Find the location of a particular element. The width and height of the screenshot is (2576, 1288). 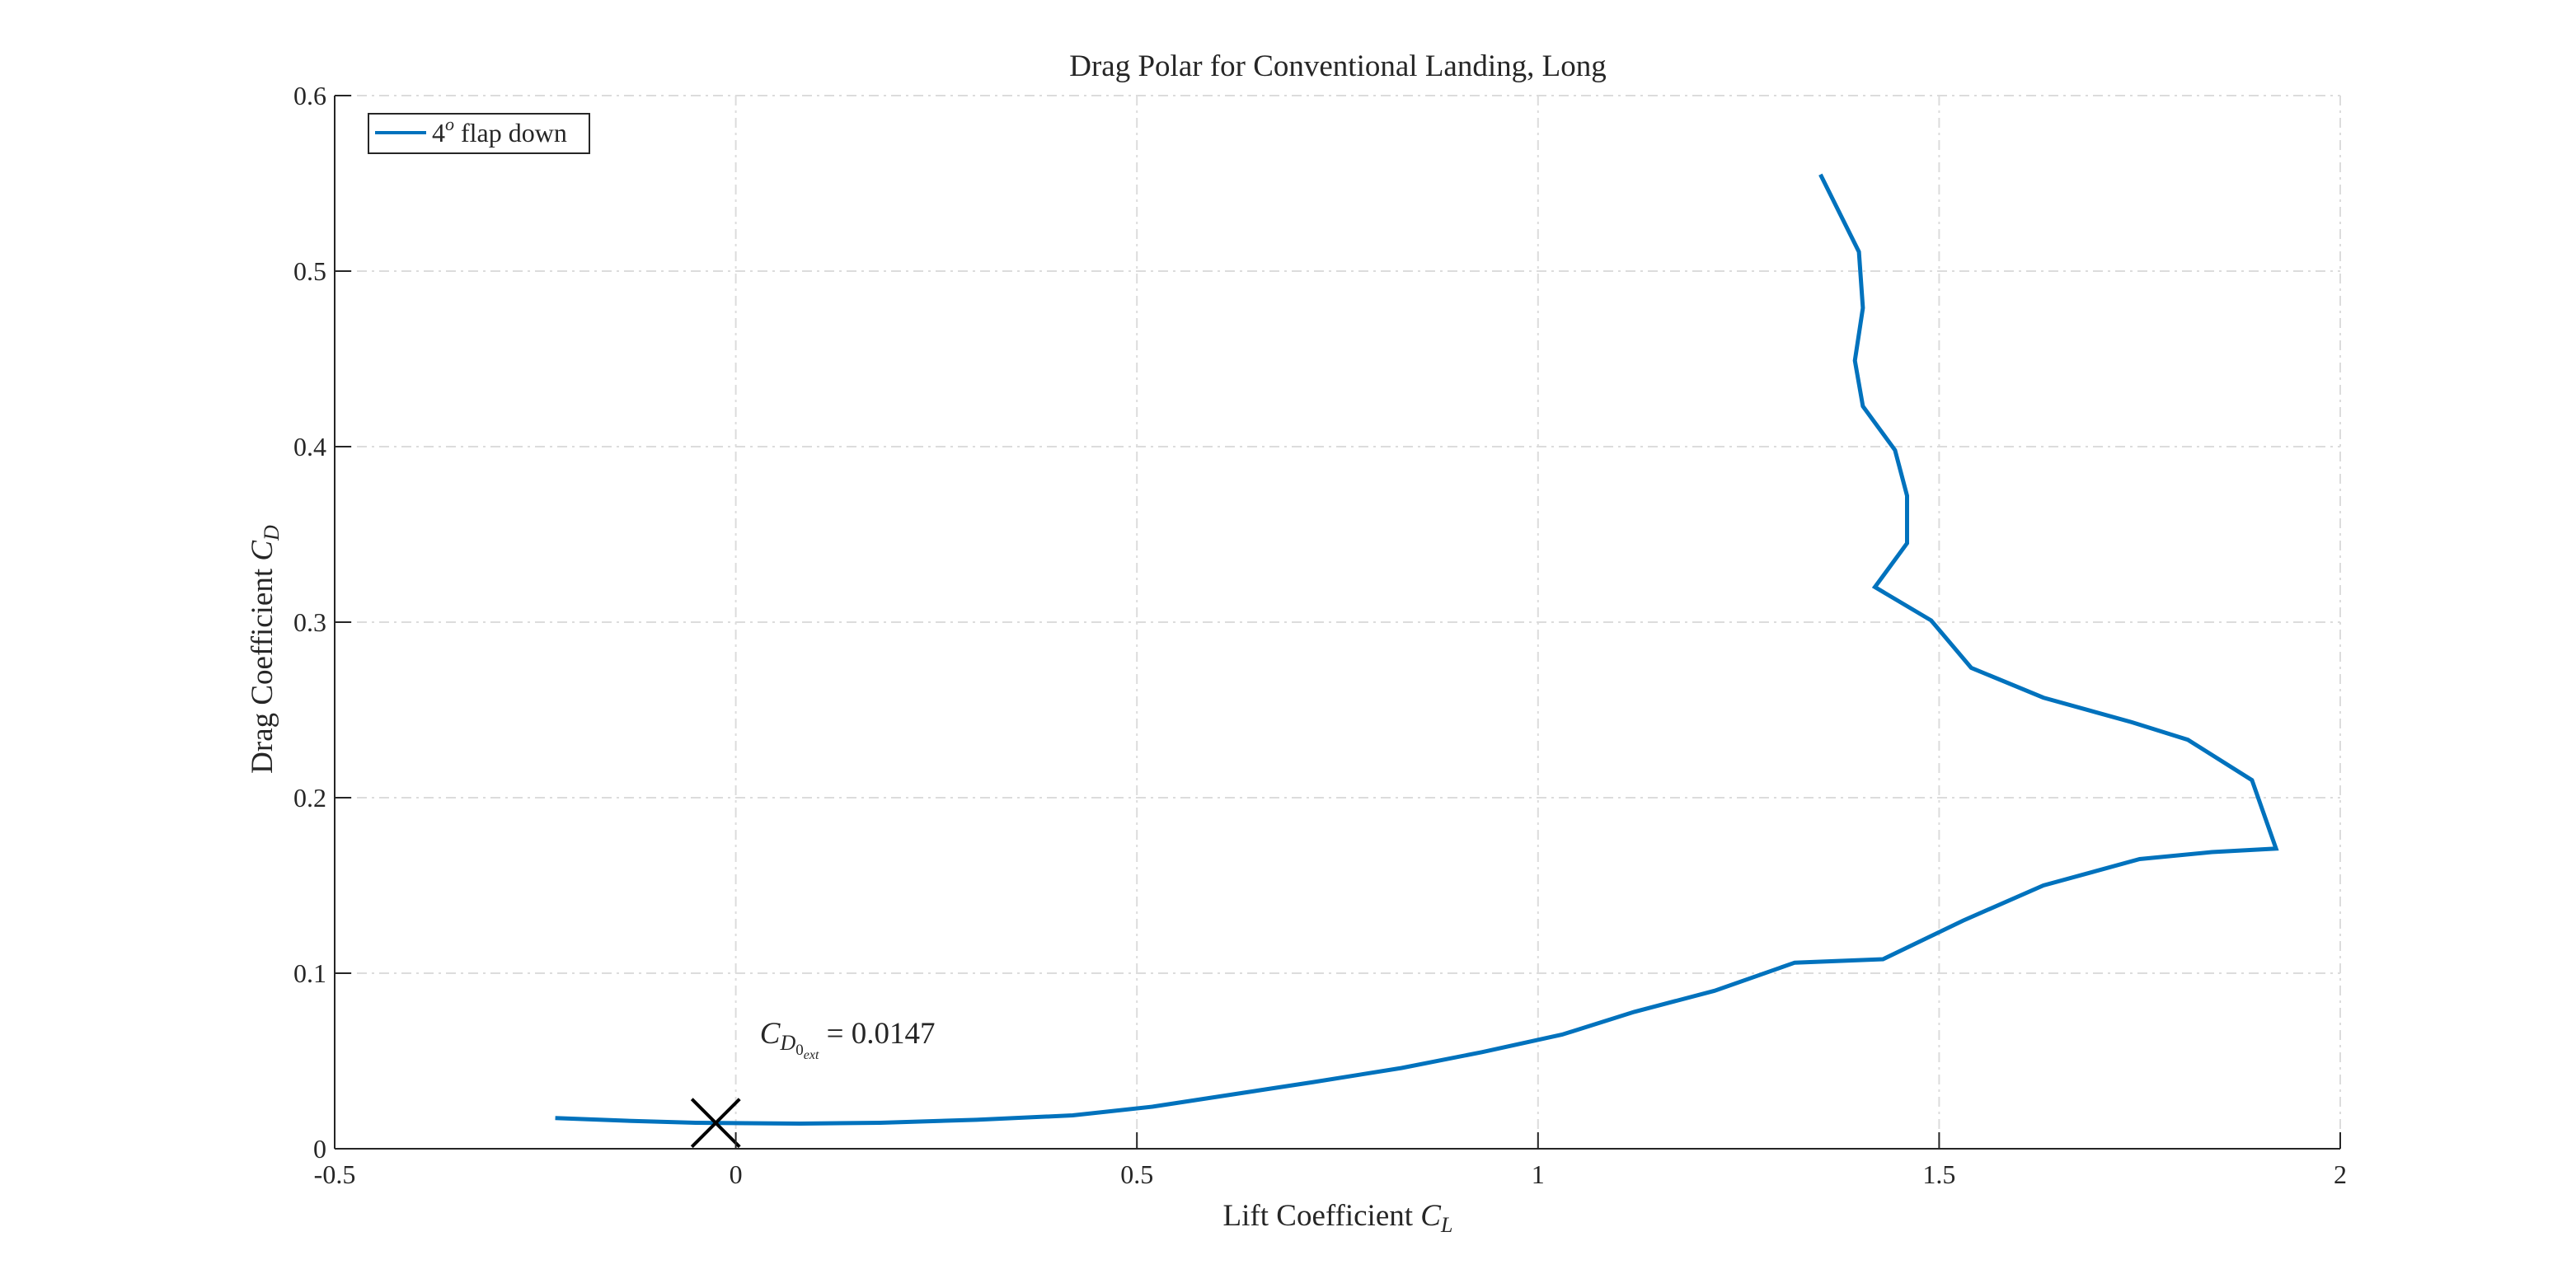

y-tick-label: 0.5 is located at coordinates (309, 271).